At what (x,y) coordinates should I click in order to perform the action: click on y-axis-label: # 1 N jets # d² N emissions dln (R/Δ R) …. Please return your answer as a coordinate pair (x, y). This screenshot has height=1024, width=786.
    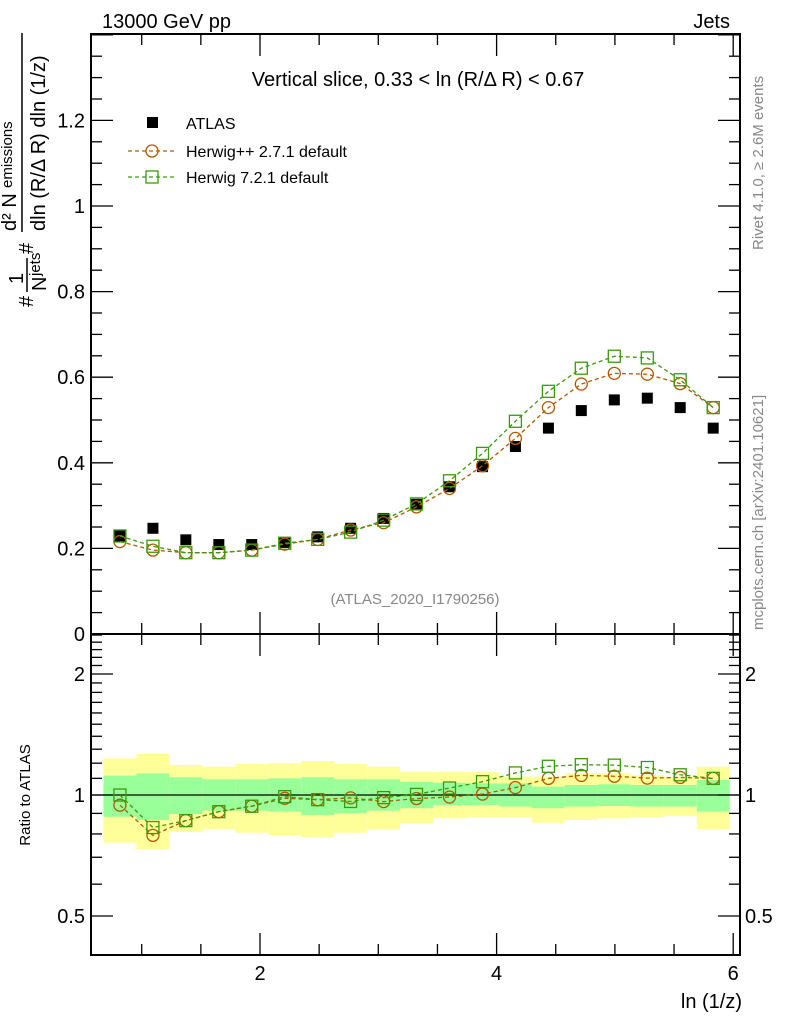
    Looking at the image, I should click on (25, 170).